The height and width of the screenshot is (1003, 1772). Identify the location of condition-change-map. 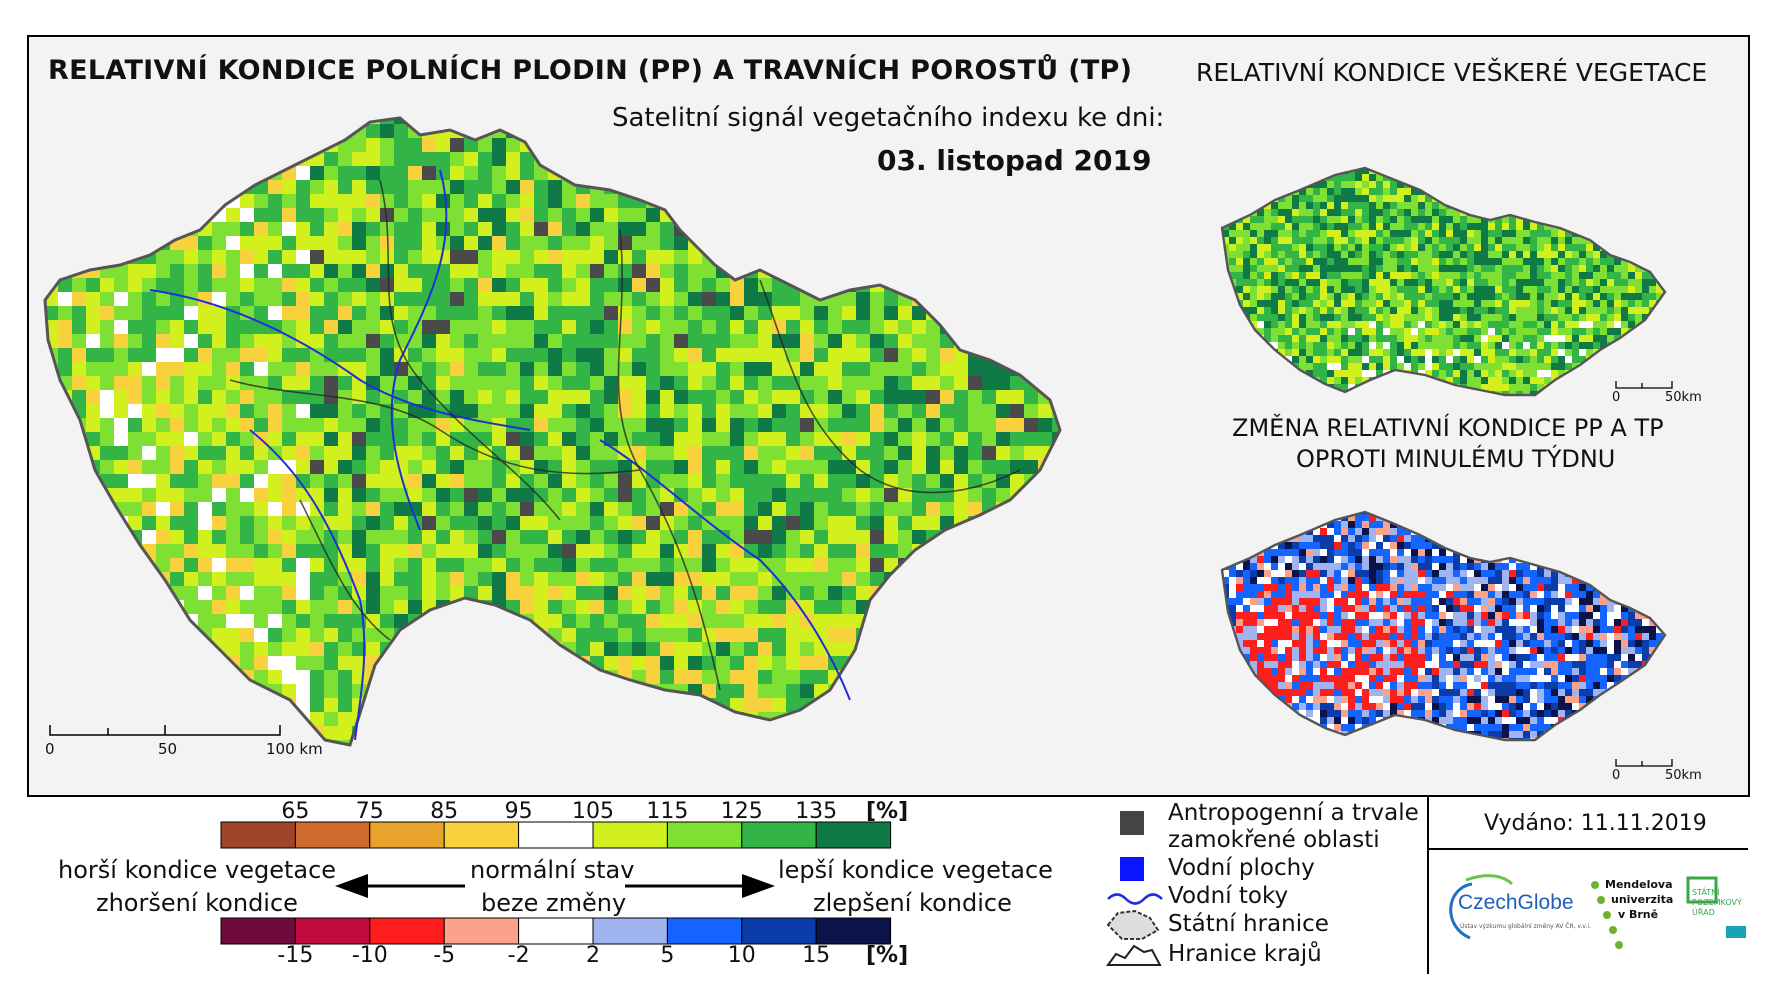
(1443, 626).